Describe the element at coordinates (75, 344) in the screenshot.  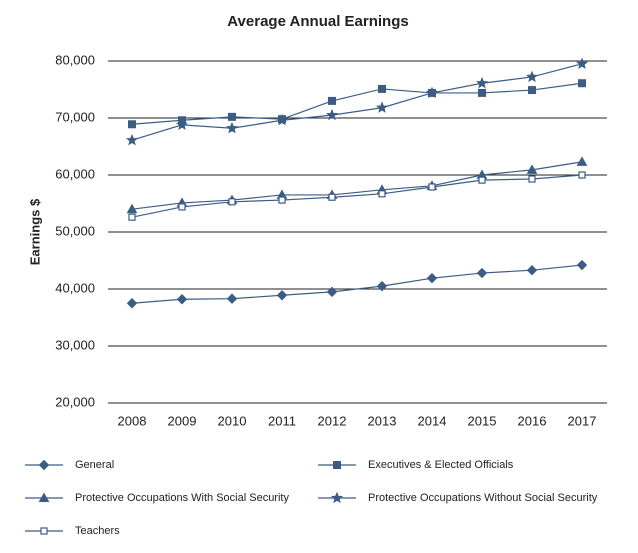
I see `y-tick-label: 30,000` at that location.